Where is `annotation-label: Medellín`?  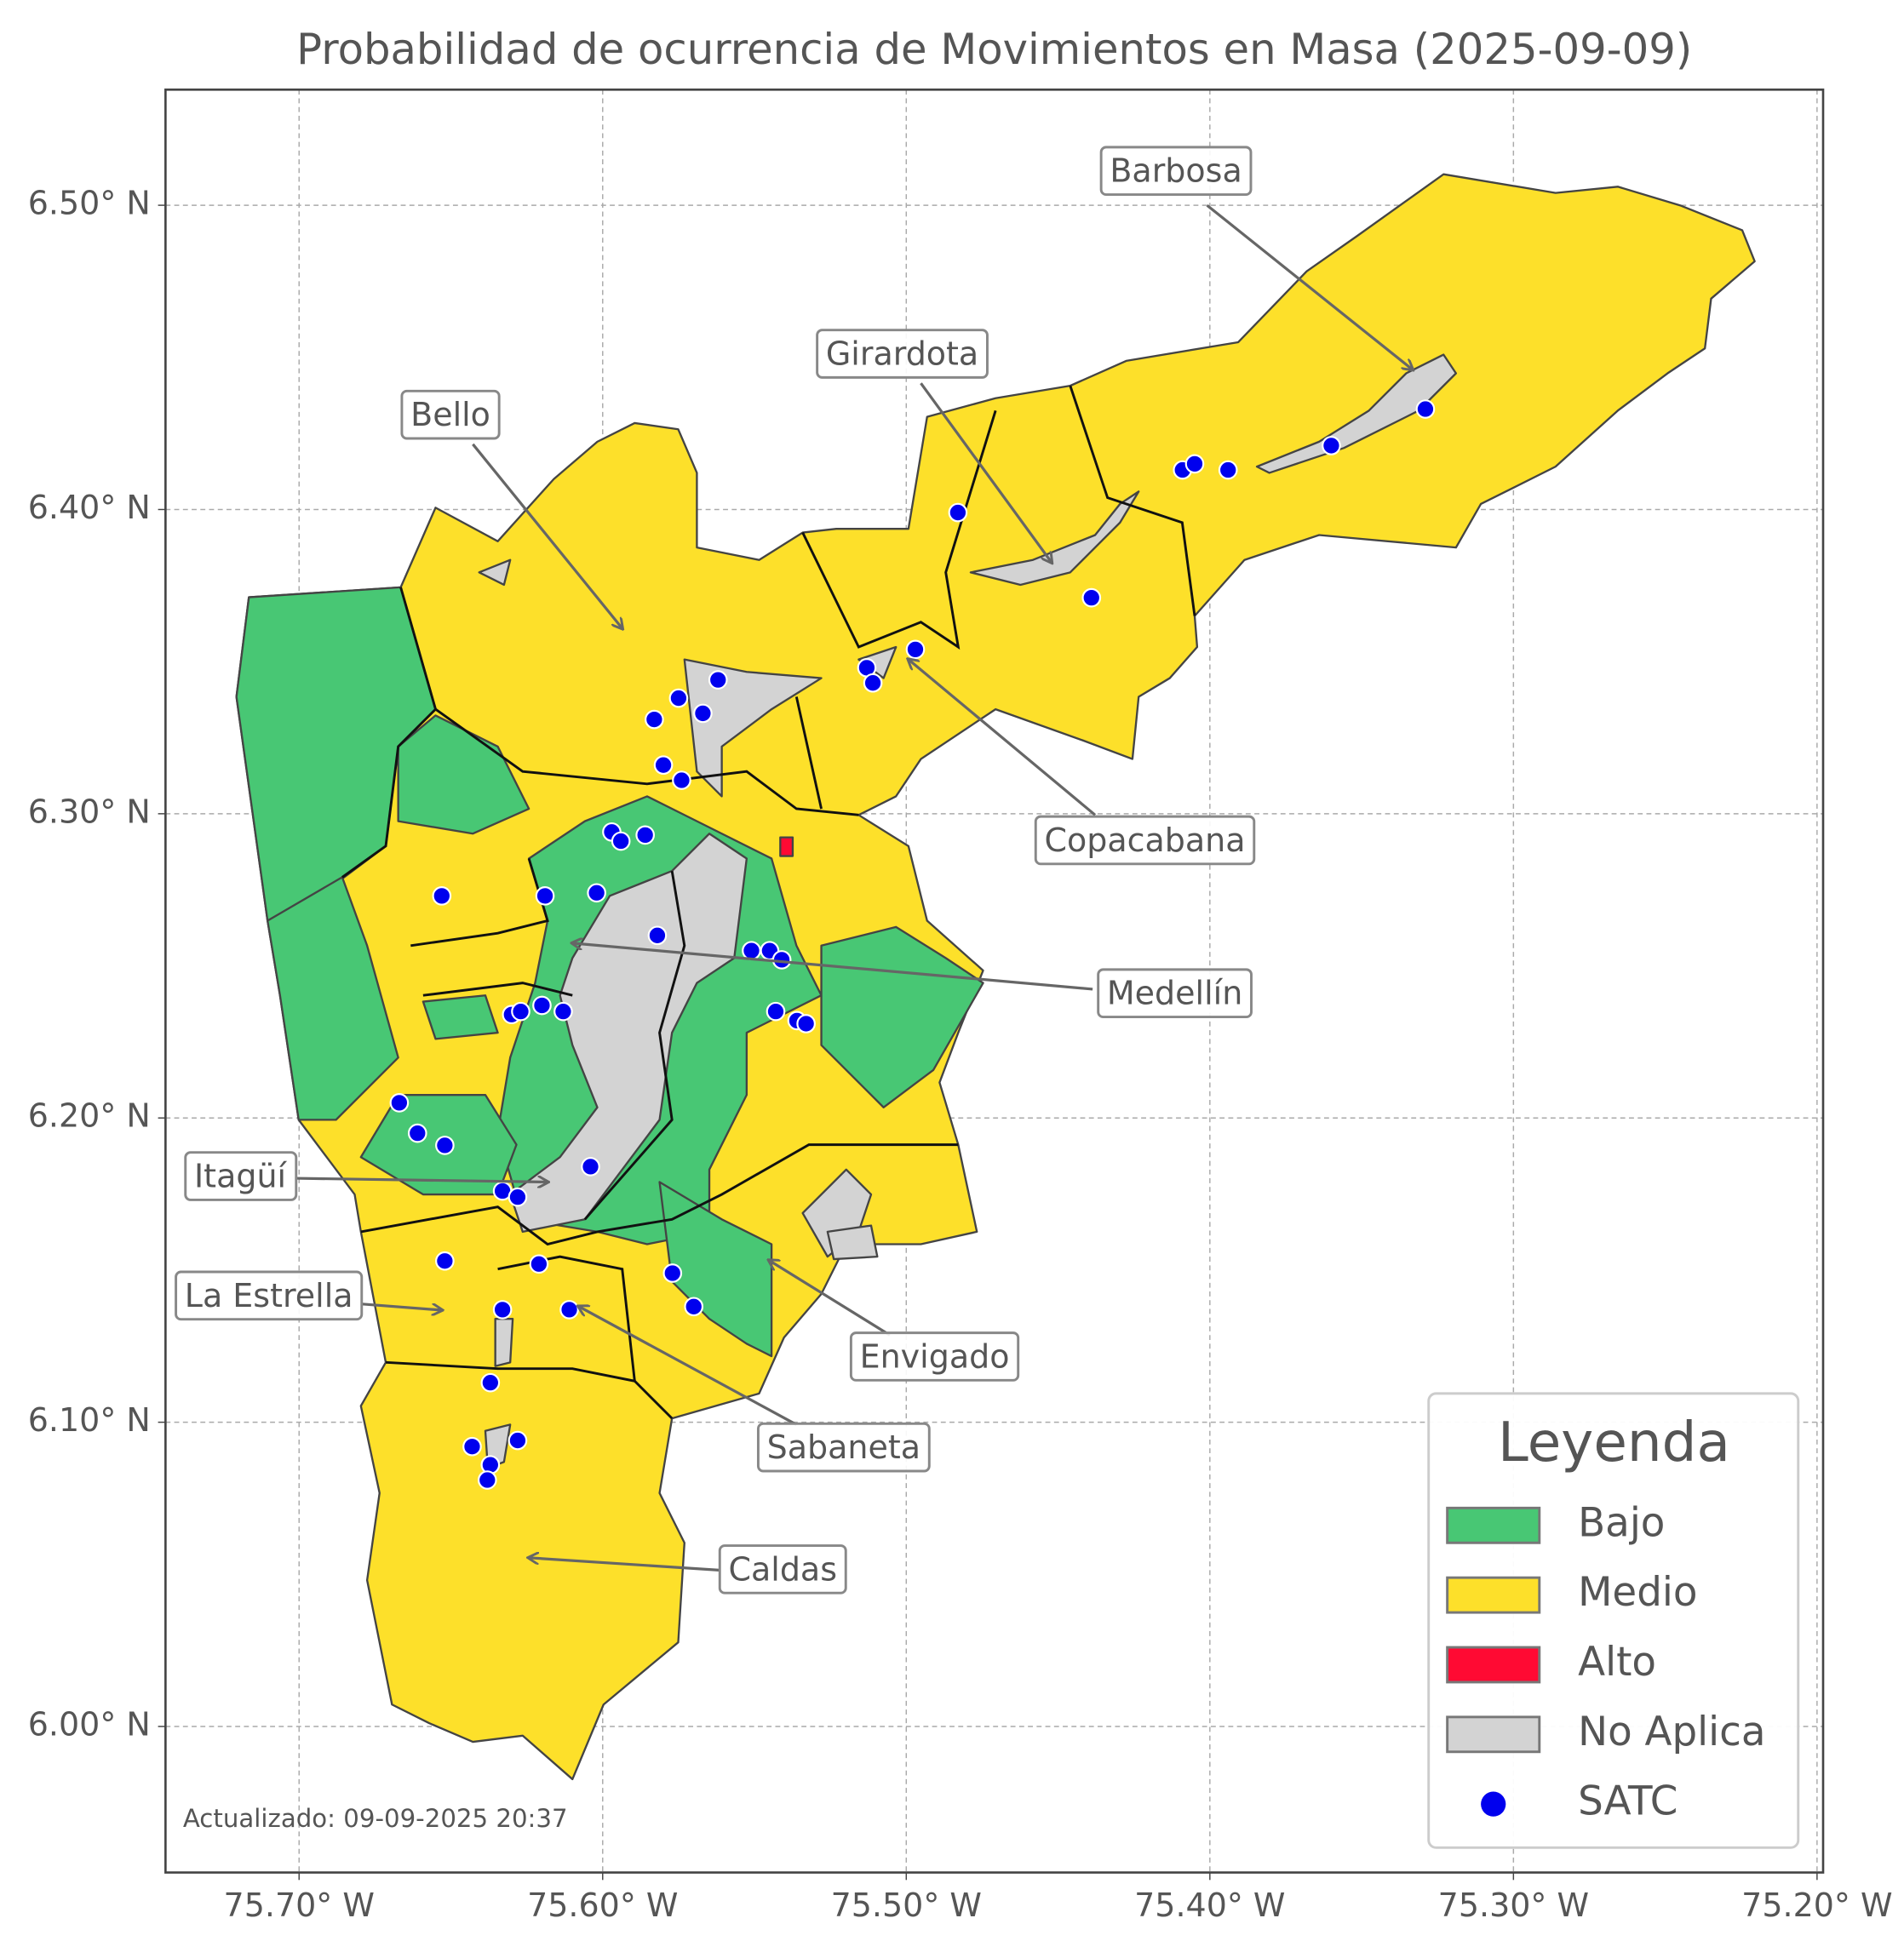
annotation-label: Medellín is located at coordinates (1175, 994).